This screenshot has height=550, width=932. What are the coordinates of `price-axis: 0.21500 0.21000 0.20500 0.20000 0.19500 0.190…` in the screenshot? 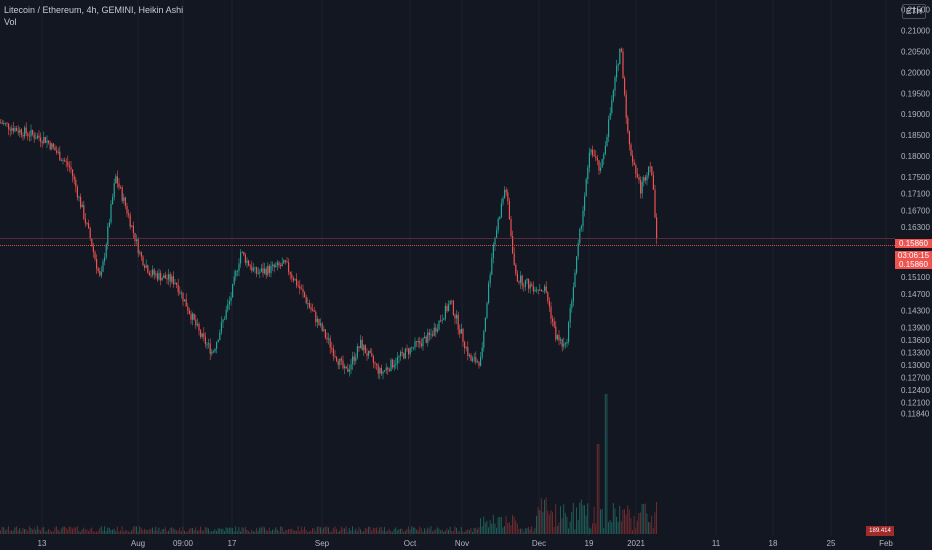 It's located at (915, 212).